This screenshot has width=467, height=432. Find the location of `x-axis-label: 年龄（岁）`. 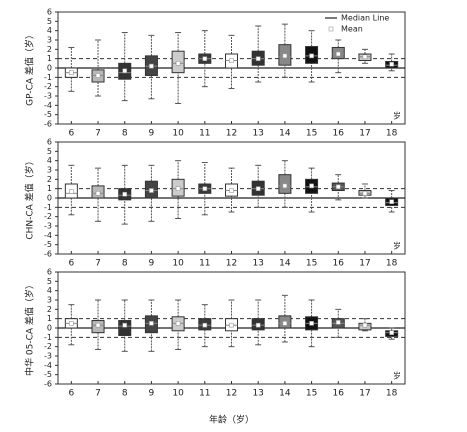

x-axis-label: 年龄（岁） is located at coordinates (231, 420).